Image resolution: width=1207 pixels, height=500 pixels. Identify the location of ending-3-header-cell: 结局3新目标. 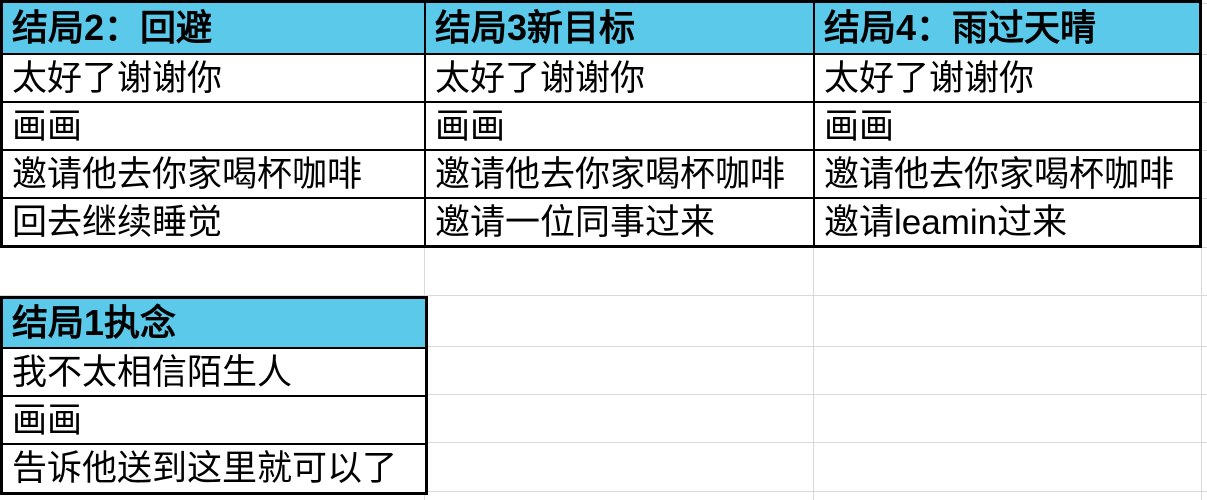
(619, 28).